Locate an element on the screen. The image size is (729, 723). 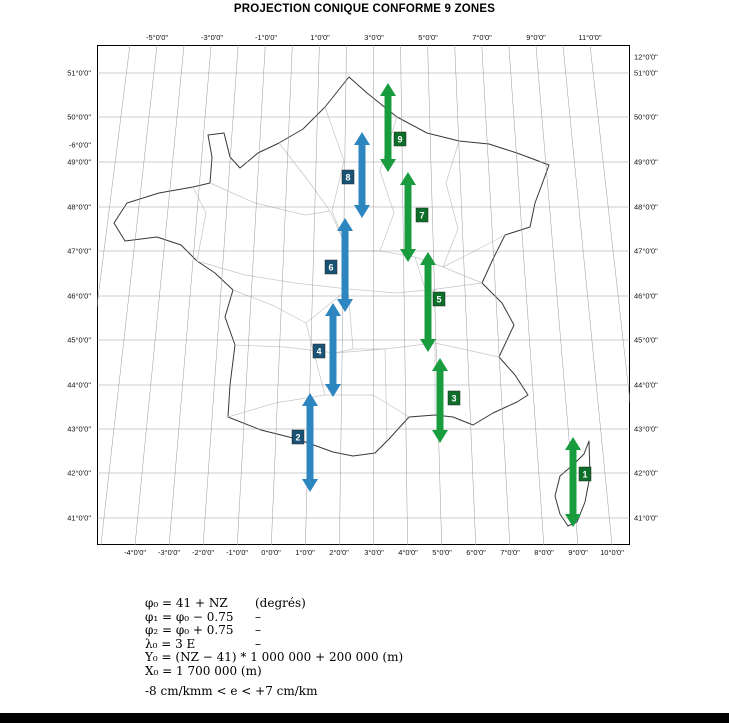
zone-arrow-3: 3 is located at coordinates (446, 400).